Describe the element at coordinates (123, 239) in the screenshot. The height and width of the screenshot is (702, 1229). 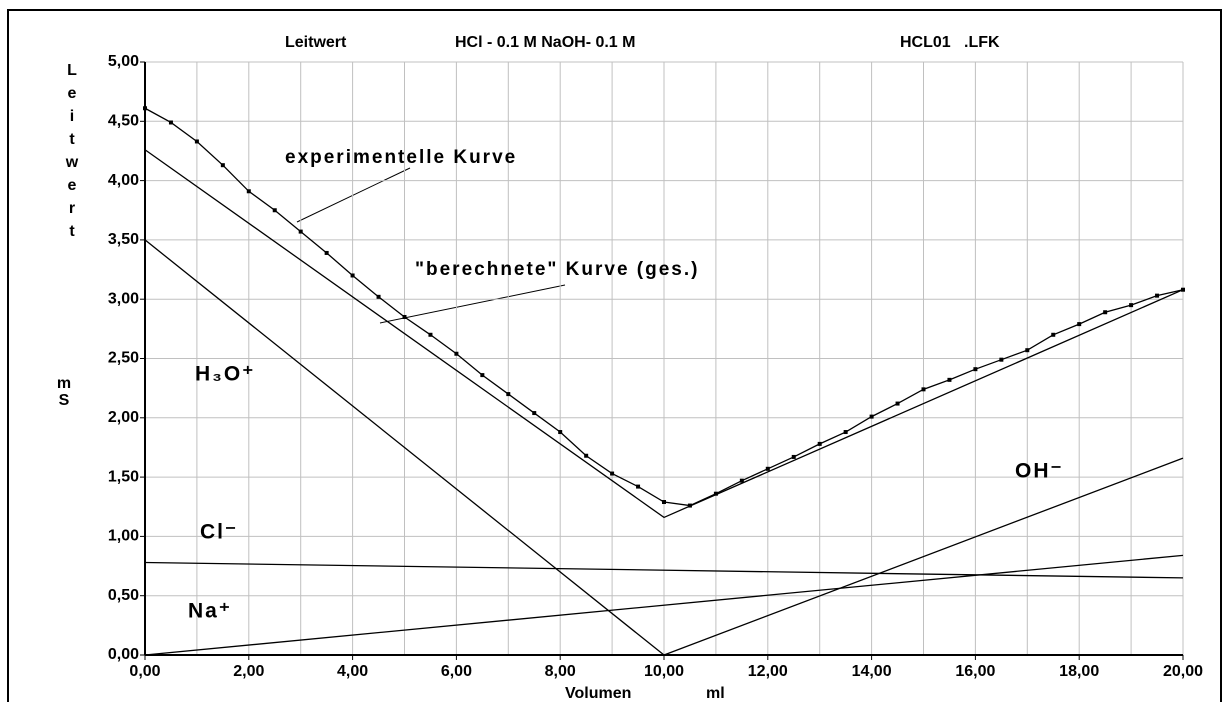
I see `y-tick-label: 3,50` at that location.